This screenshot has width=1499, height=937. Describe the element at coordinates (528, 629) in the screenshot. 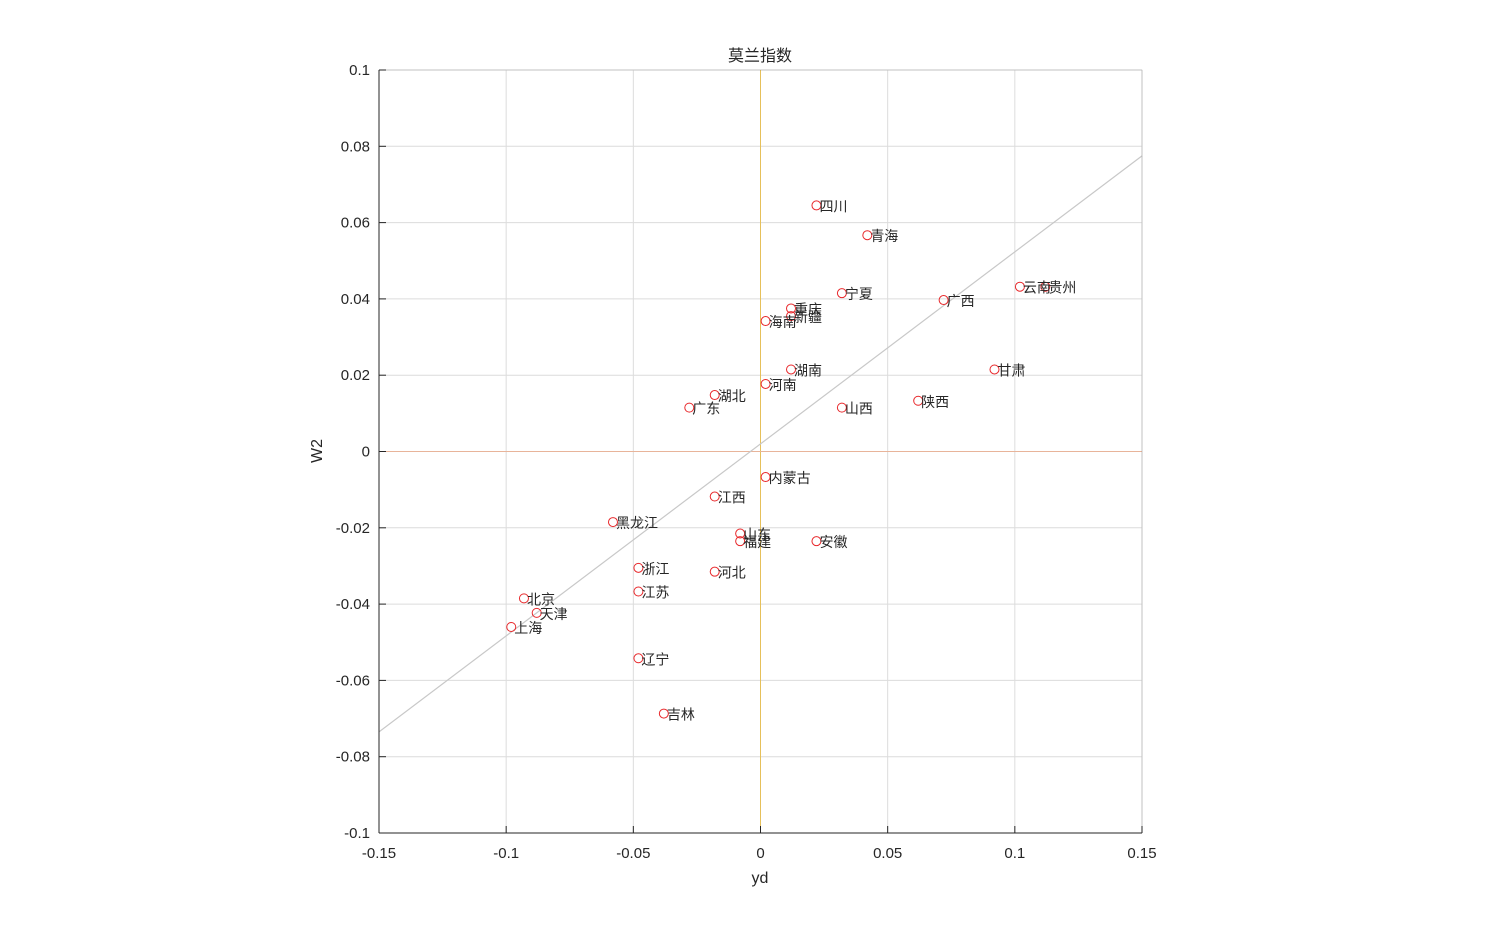

I see `point-label: 上海` at that location.